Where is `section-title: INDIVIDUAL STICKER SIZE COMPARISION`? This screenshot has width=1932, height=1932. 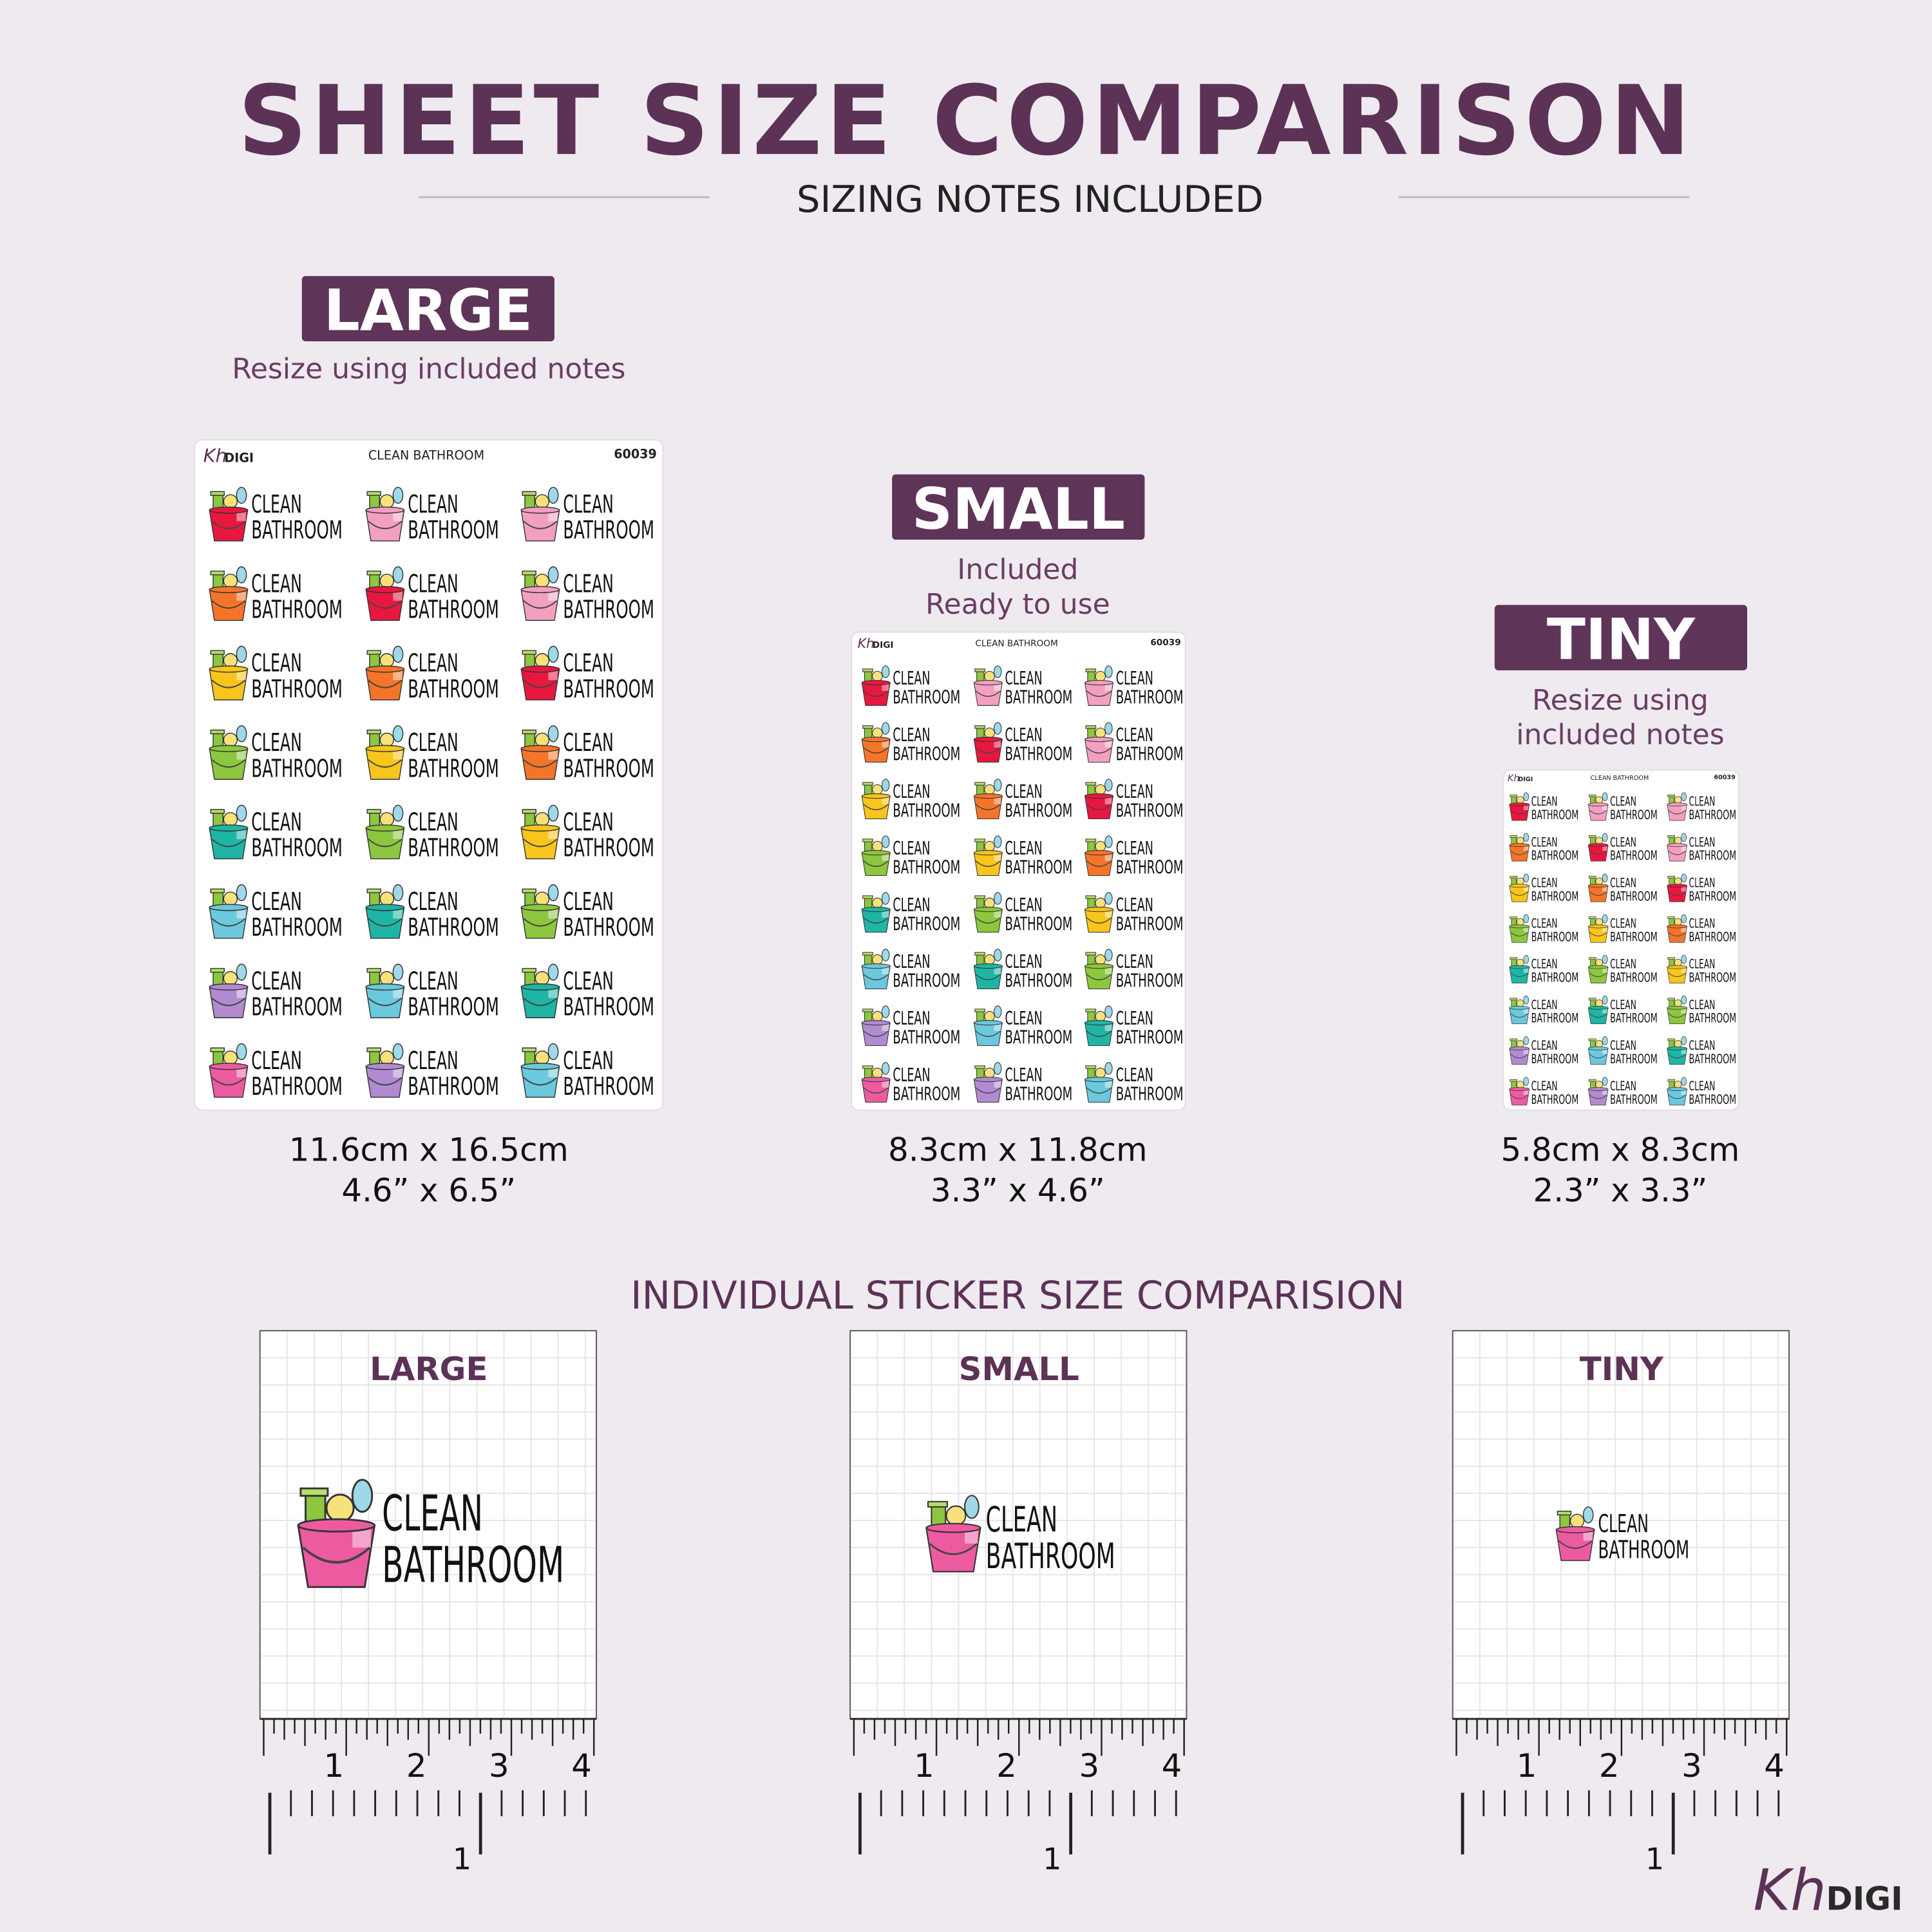 section-title: INDIVIDUAL STICKER SIZE COMPARISION is located at coordinates (1017, 1295).